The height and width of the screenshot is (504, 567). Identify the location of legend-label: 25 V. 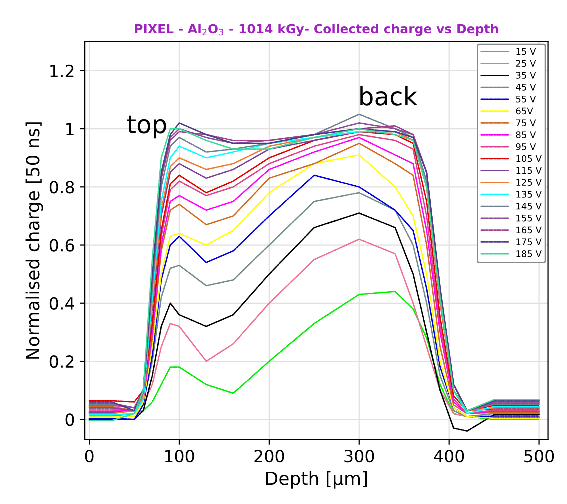
(526, 64).